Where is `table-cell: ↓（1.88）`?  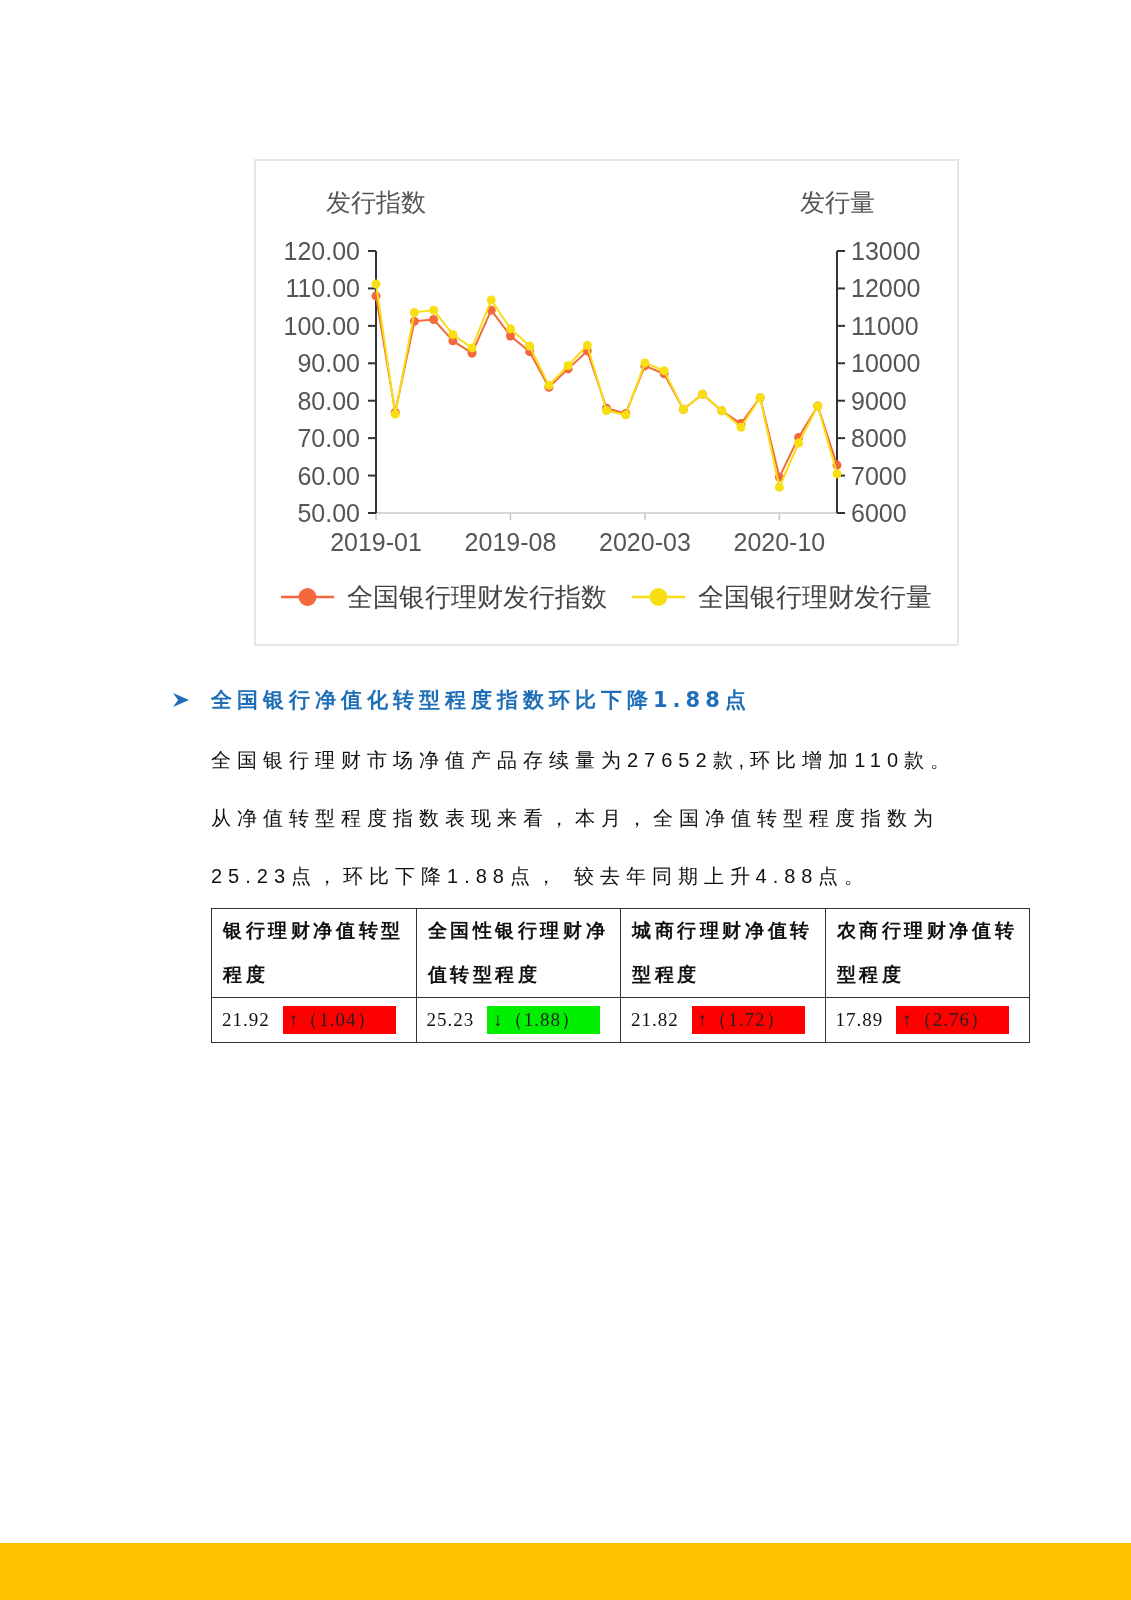
table-cell: ↓（1.88） is located at coordinates (544, 1020).